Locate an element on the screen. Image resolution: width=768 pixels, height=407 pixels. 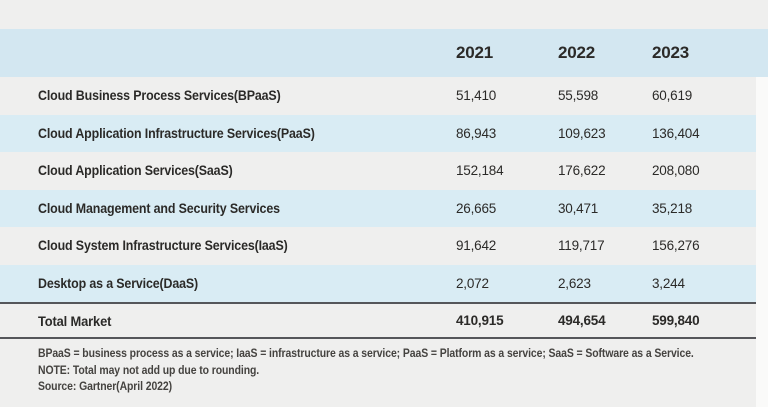
column-header-2022: 2022 is located at coordinates (577, 52).